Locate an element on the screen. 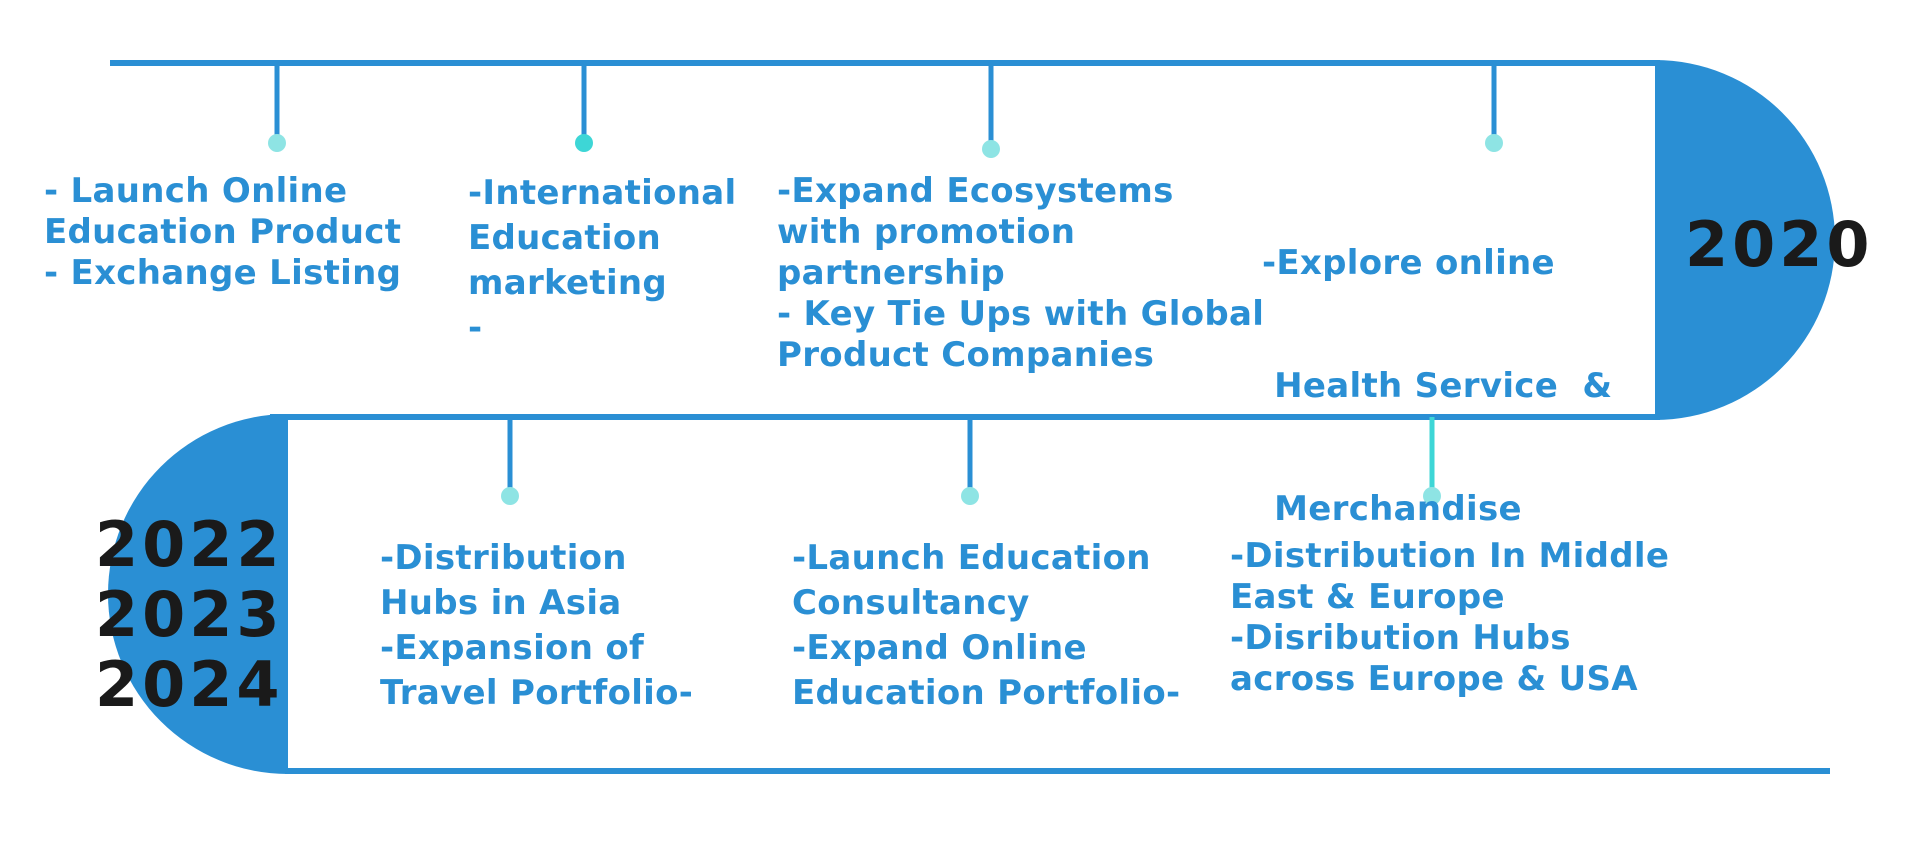  milestone-line: -Expand Ecosystems is located at coordinates (975, 191).